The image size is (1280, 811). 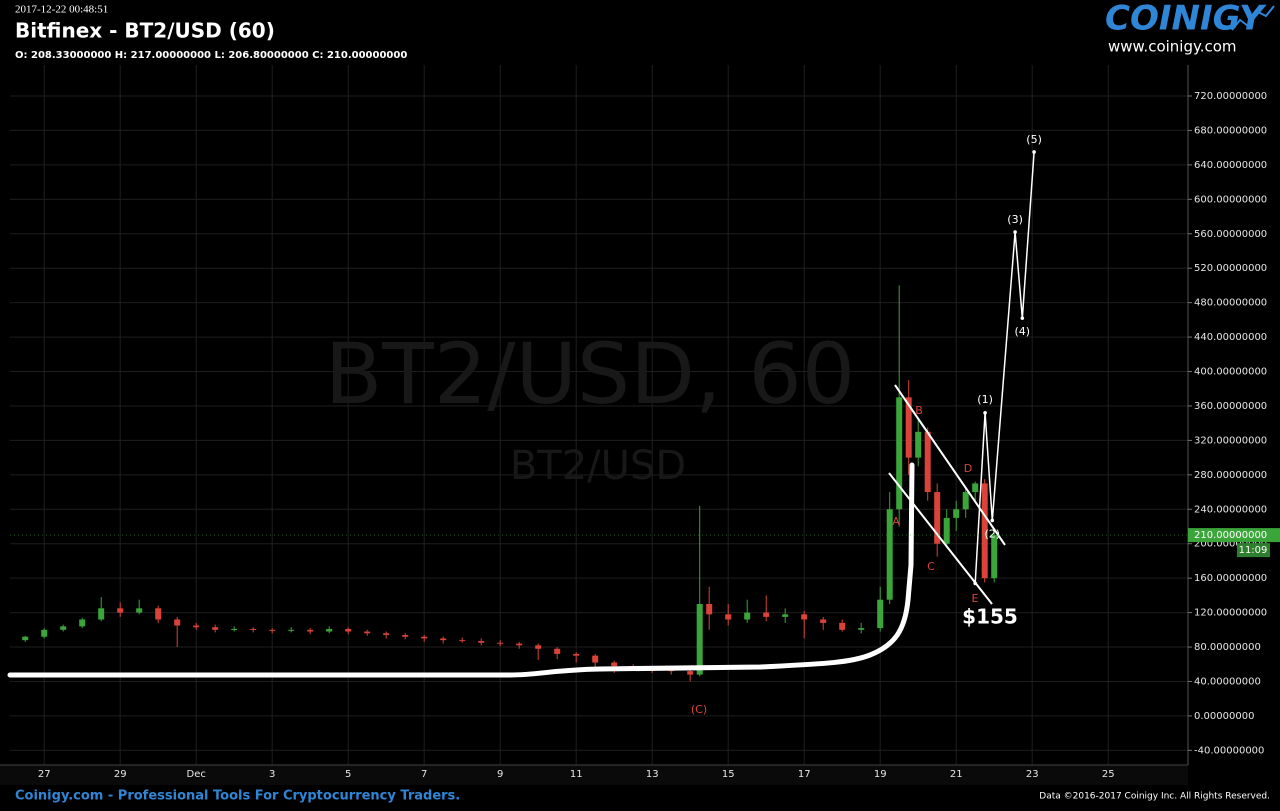 What do you see at coordinates (985, 399) in the screenshot?
I see `projection-label: (1)` at bounding box center [985, 399].